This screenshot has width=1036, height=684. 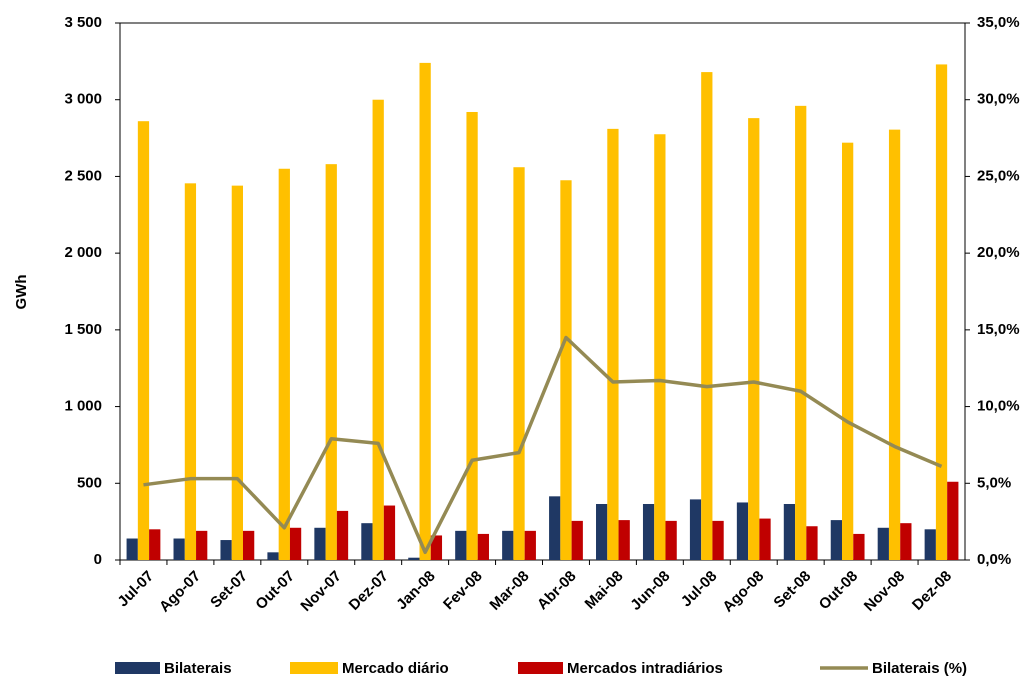 What do you see at coordinates (229, 590) in the screenshot?
I see `x-tick-label: Set-07` at bounding box center [229, 590].